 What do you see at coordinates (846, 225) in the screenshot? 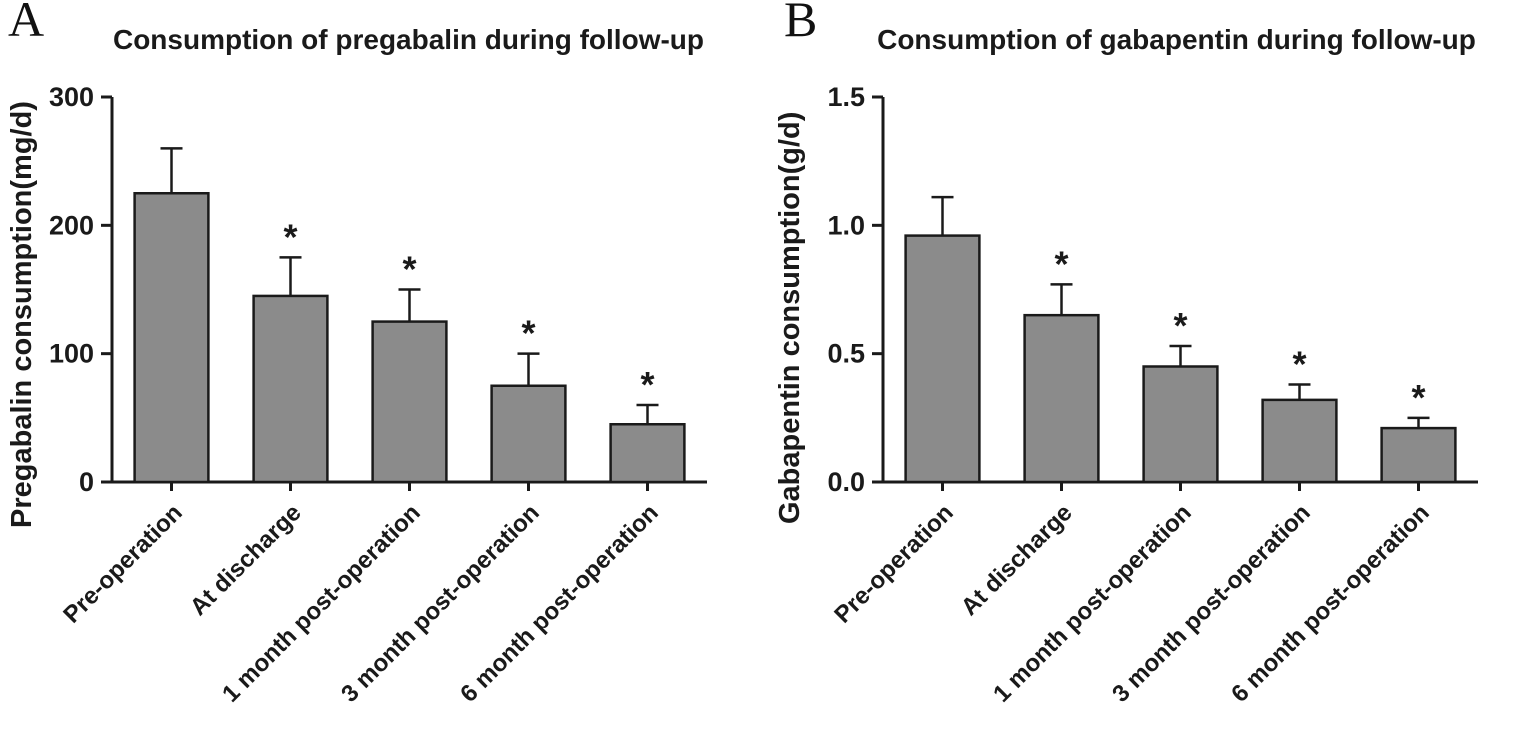
I see `y-tick-label: 1.0` at bounding box center [846, 225].